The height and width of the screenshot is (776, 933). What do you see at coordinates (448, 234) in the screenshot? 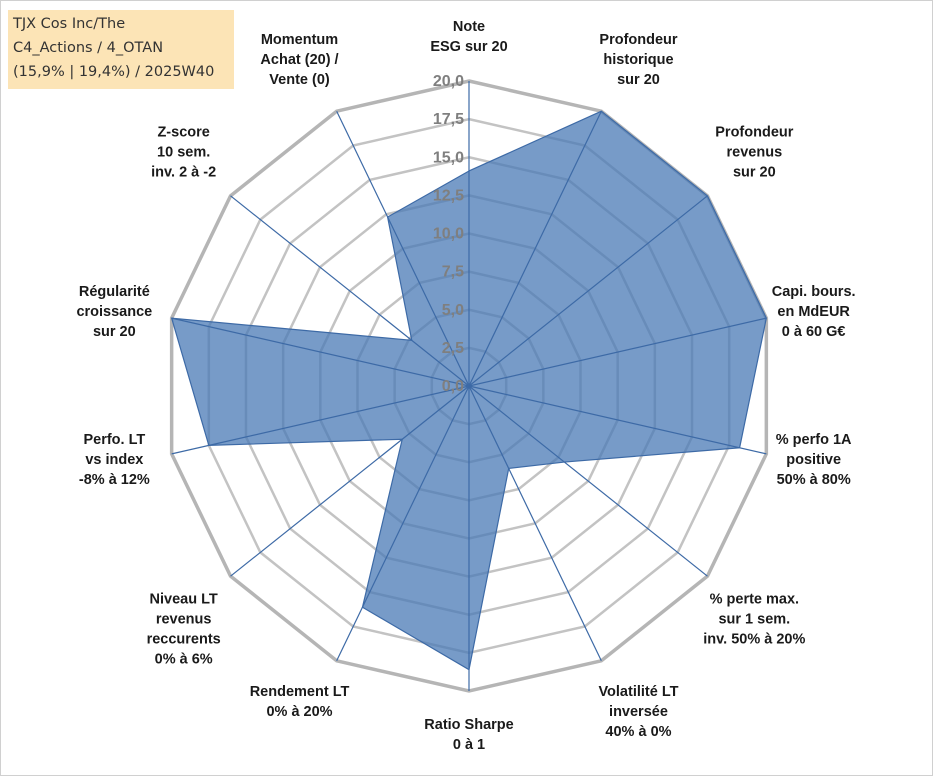
I see `tick-label: 10,0` at bounding box center [448, 234].